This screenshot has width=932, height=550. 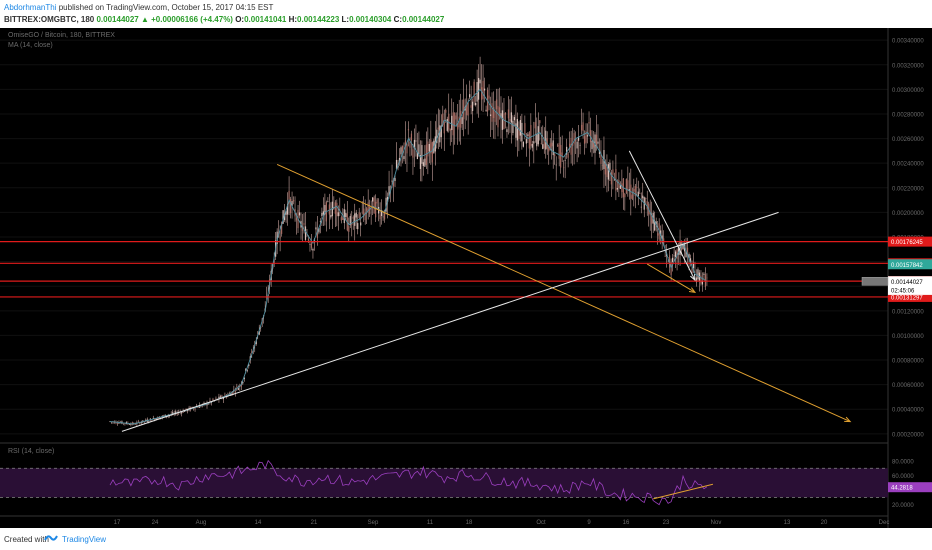 I want to click on author-link: AbdorhmanThi, so click(x=30, y=7).